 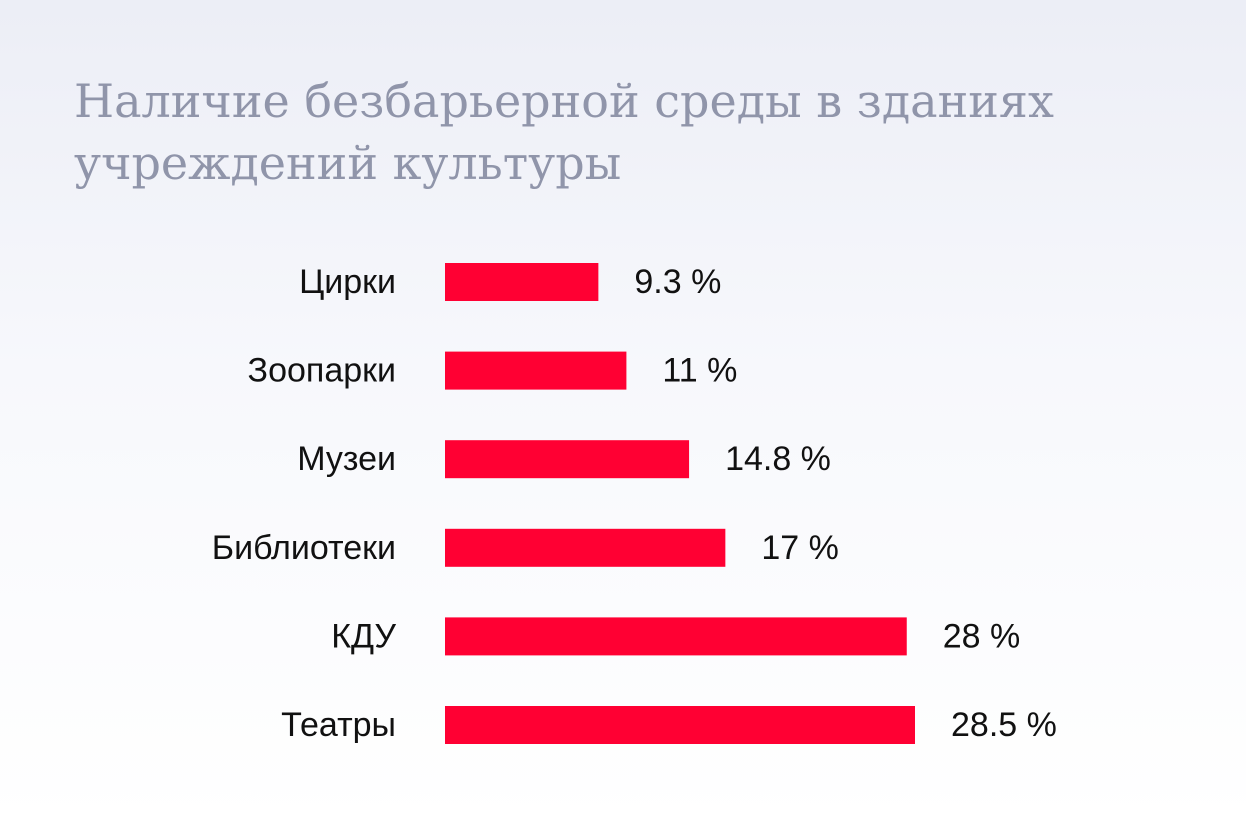 What do you see at coordinates (347, 282) in the screenshot?
I see `category-label: Цирки` at bounding box center [347, 282].